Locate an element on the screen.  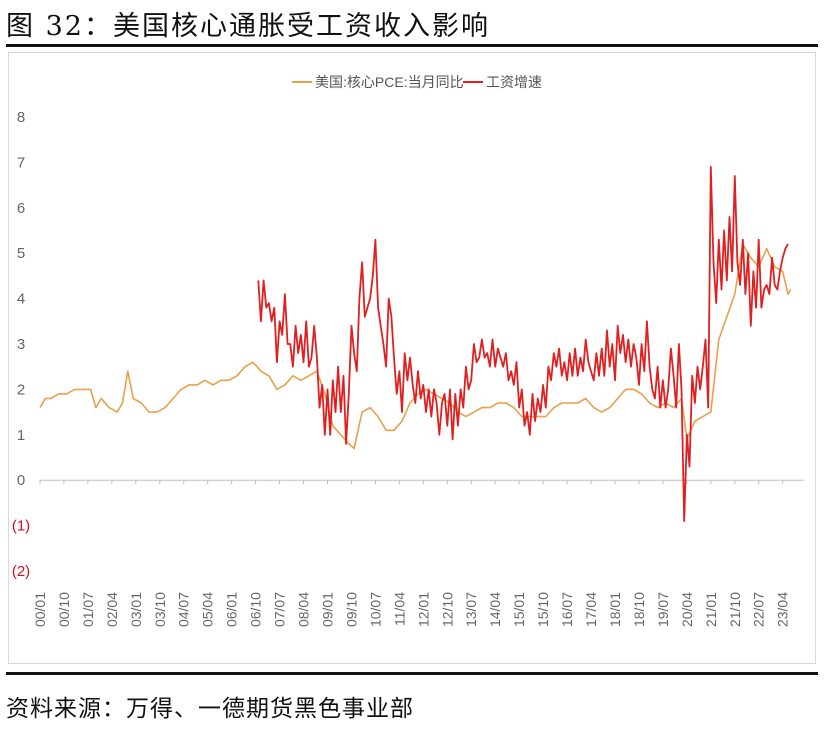
x-tick-label: 16/07 is located at coordinates (567, 609).